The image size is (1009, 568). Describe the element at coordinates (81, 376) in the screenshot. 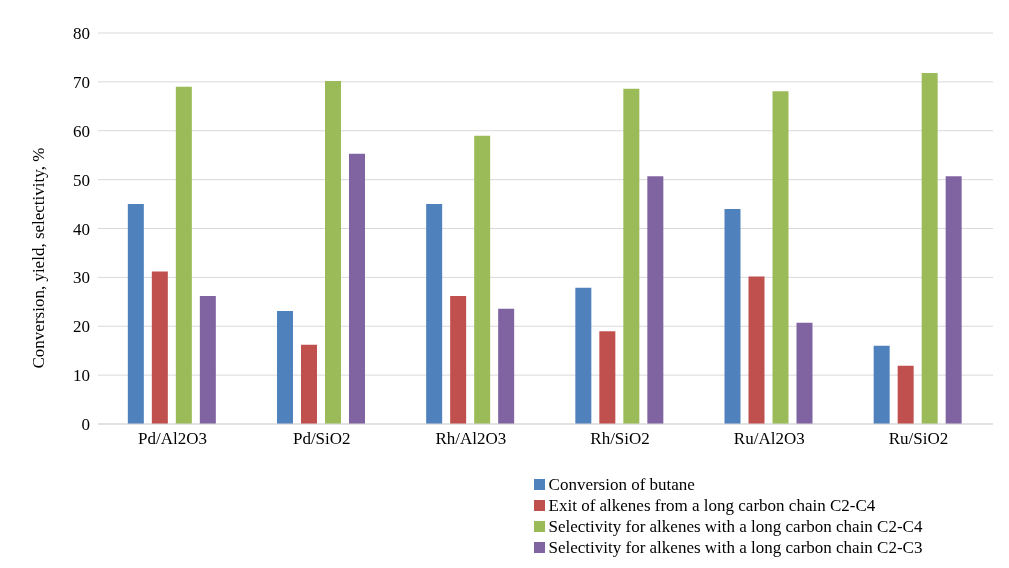

I see `y-tick-label: 10` at that location.